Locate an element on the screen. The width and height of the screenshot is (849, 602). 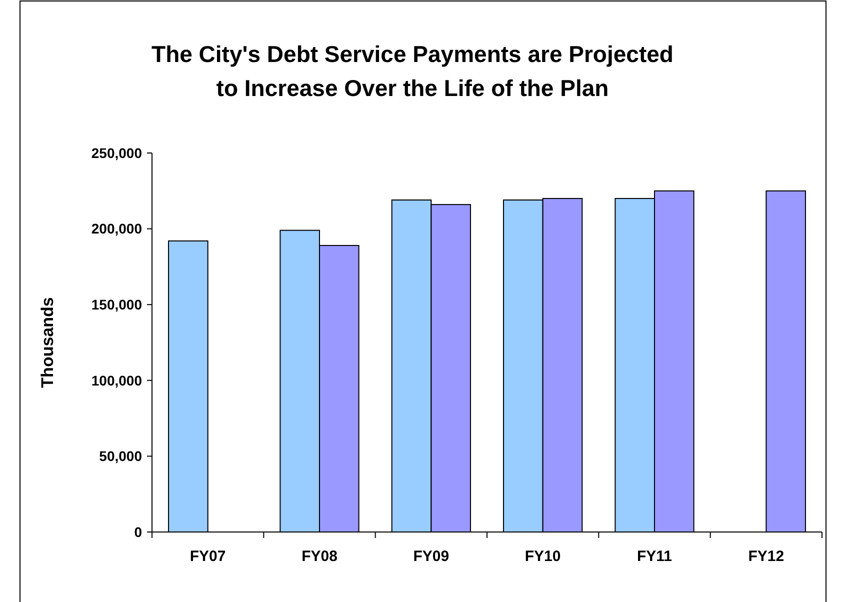
y-tick-label: 250,000 is located at coordinates (116, 152).